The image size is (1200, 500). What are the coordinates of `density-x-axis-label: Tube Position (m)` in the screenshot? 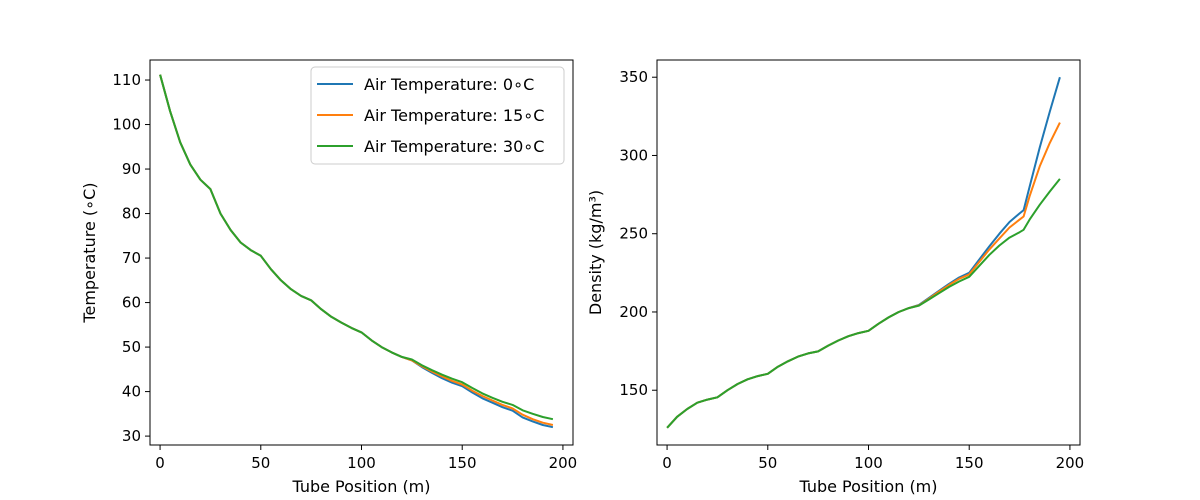 It's located at (867, 486).